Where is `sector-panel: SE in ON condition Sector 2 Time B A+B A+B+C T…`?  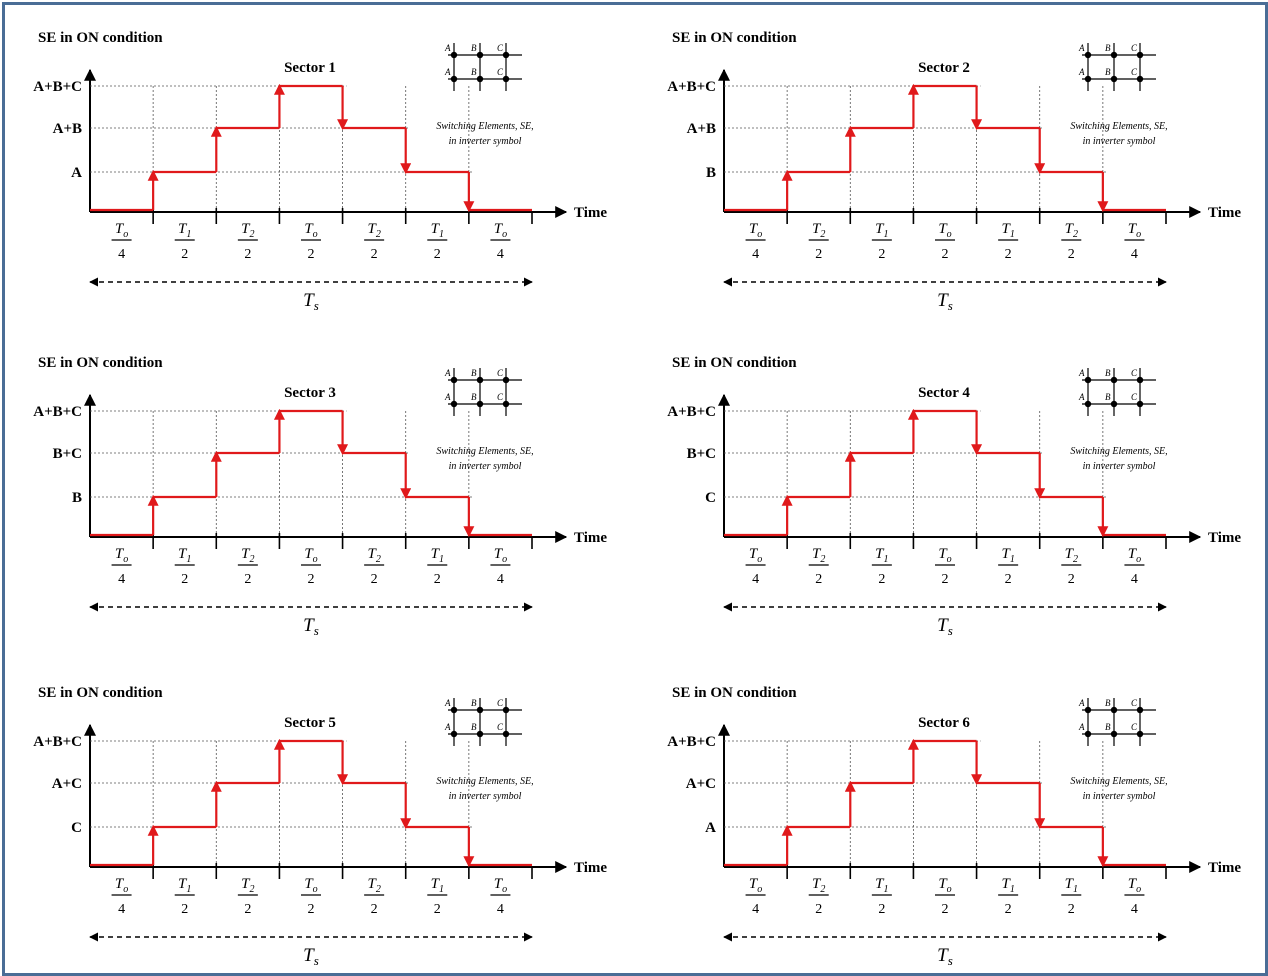 sector-panel: SE in ON condition Sector 2 Time B A+B A+B+C T… is located at coordinates (954, 171).